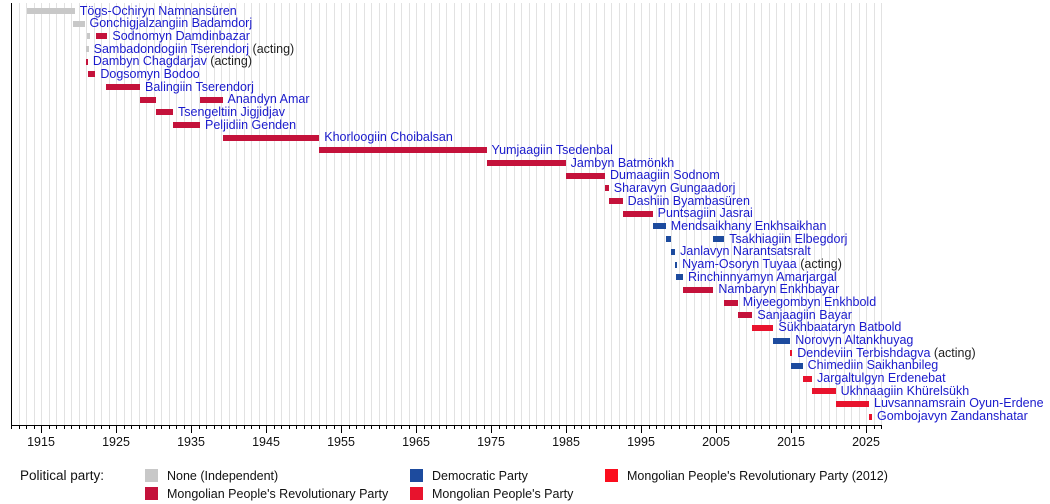  I want to click on person-name-text: Anandyn Amar, so click(268, 99).